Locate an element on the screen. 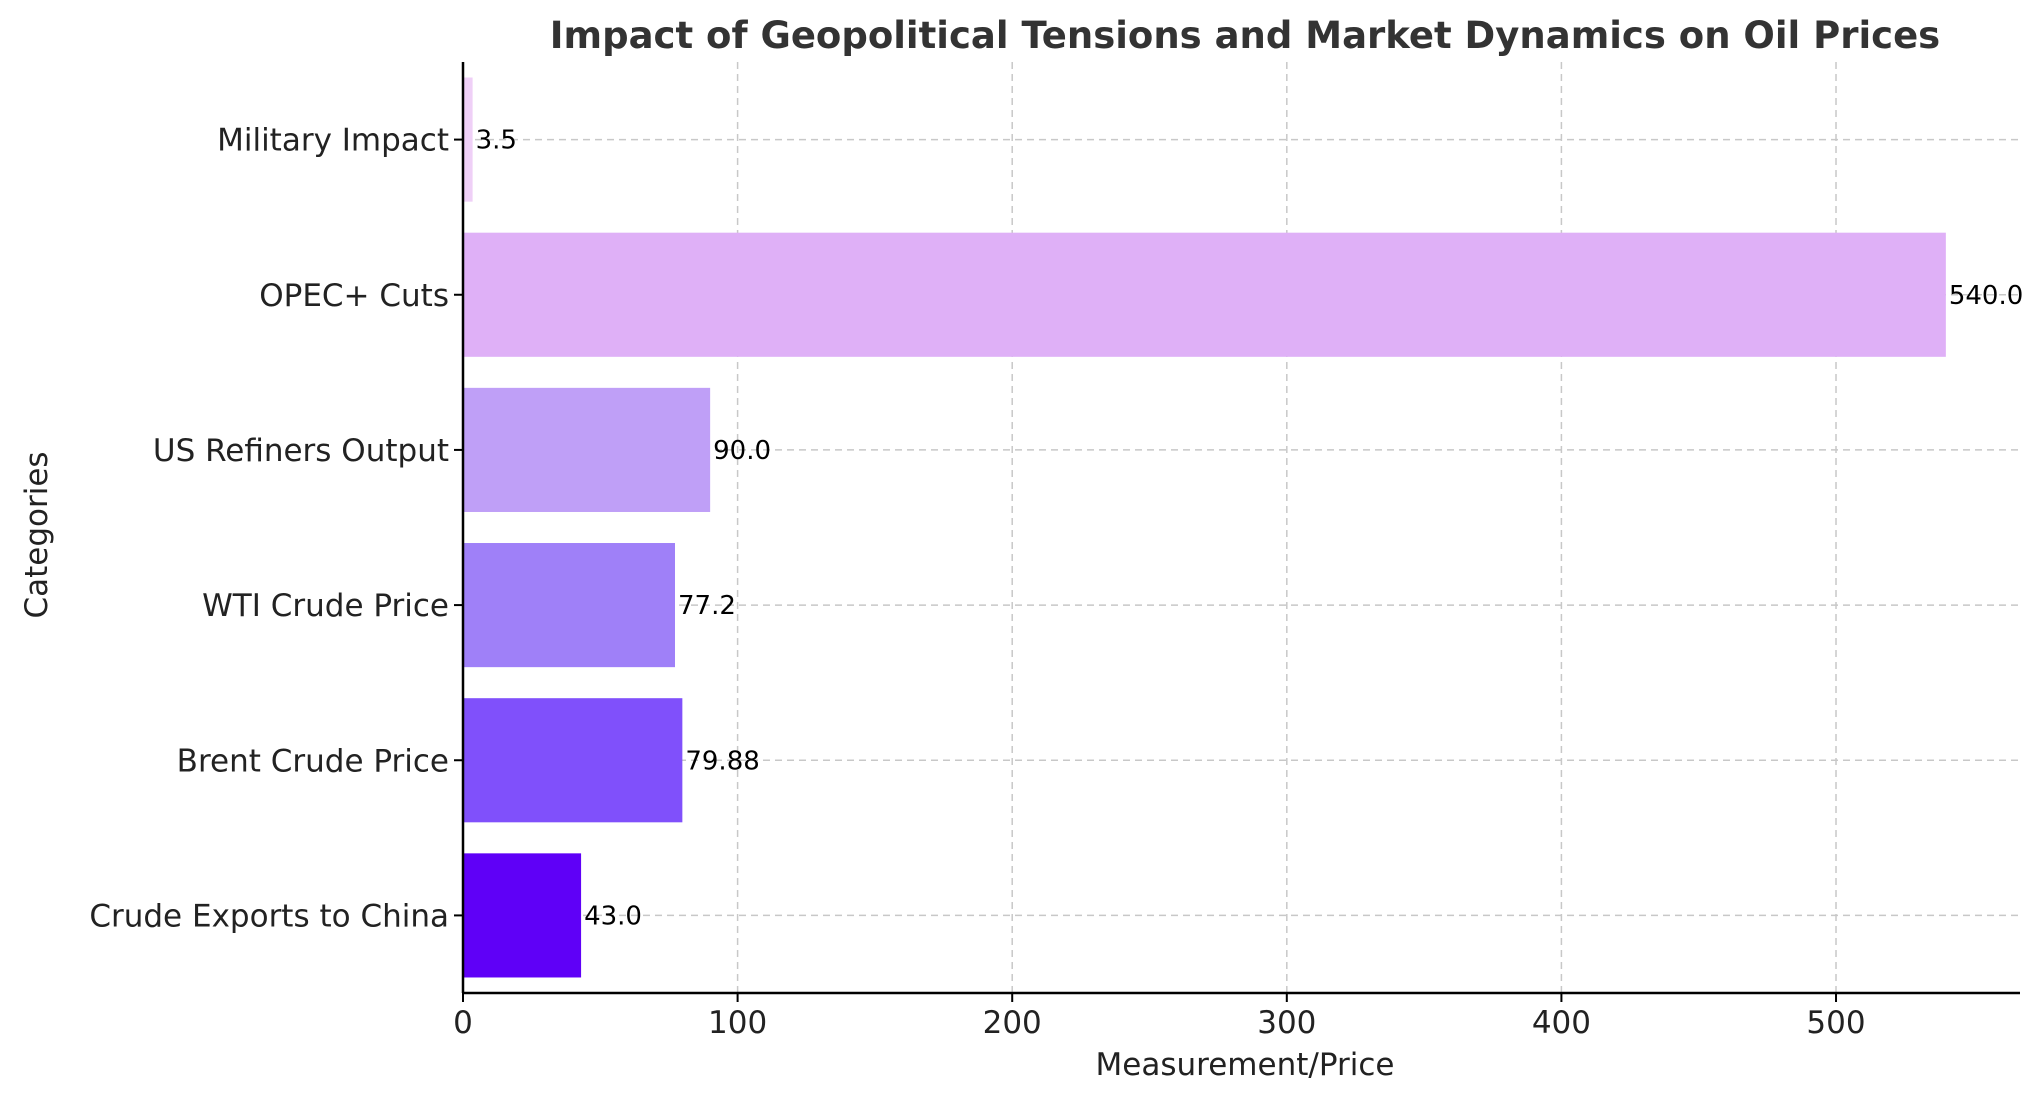  y-tick-label-5: Military Impact is located at coordinates (333, 141).